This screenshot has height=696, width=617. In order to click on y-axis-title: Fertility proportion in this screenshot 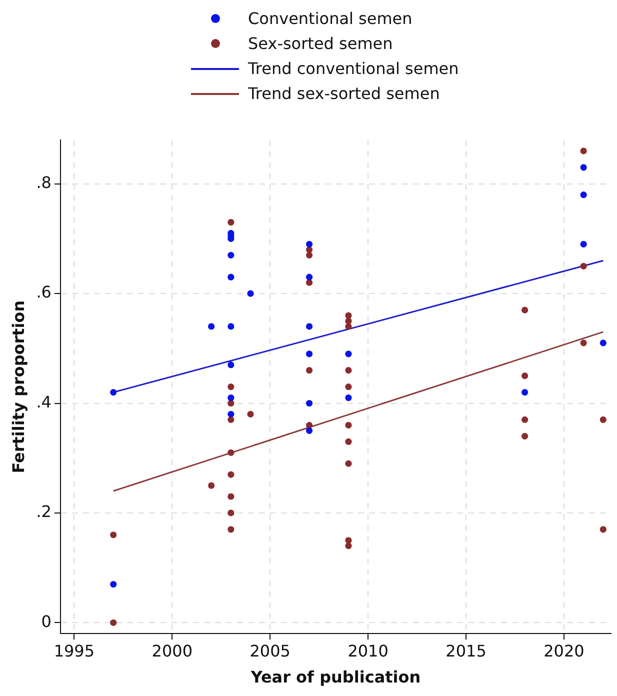, I will do `click(18, 387)`.